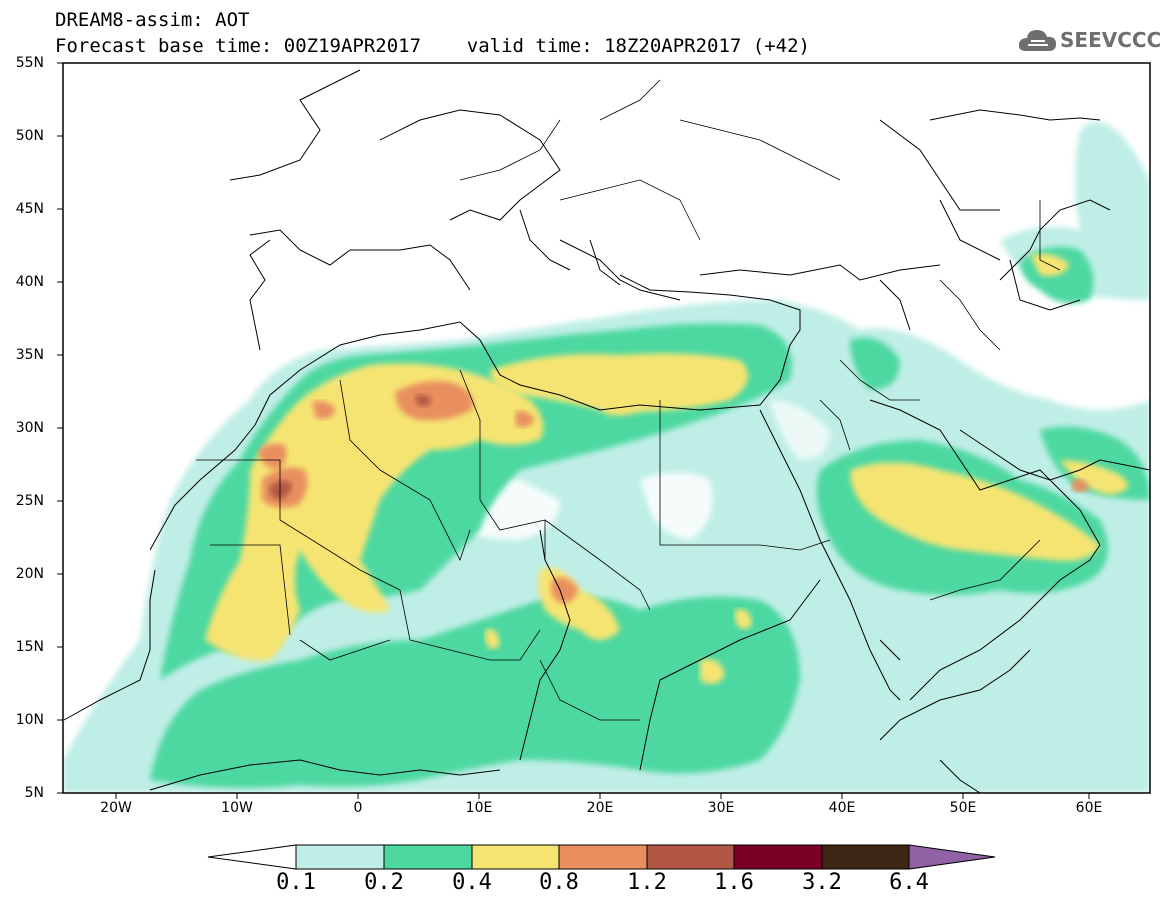 This screenshot has width=1165, height=905. Describe the element at coordinates (721, 808) in the screenshot. I see `lon-label: 30E` at that location.